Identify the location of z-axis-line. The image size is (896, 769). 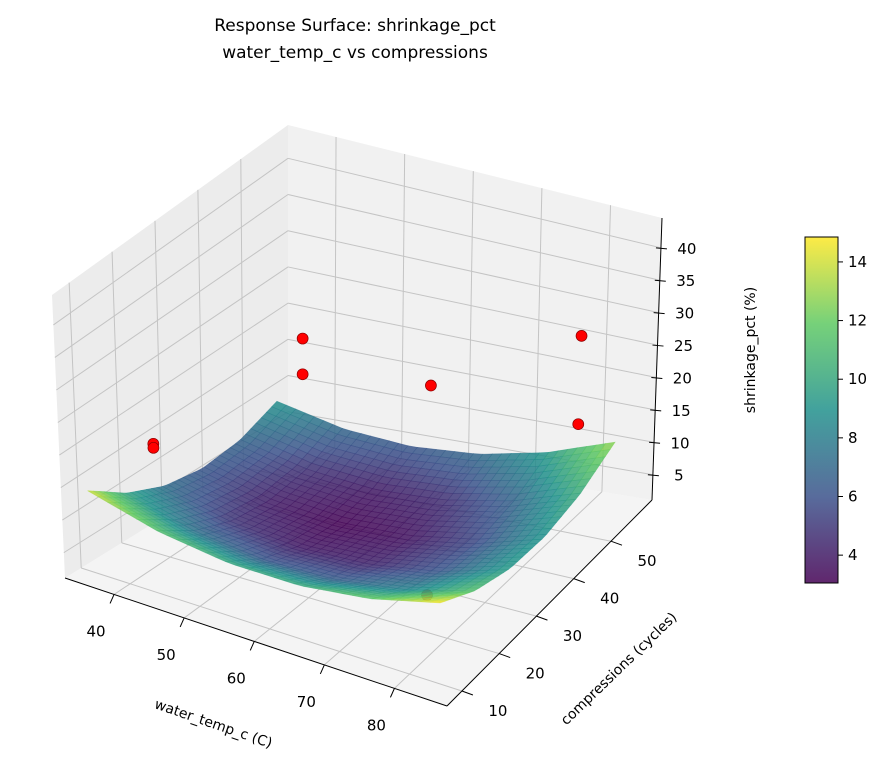
(657, 359).